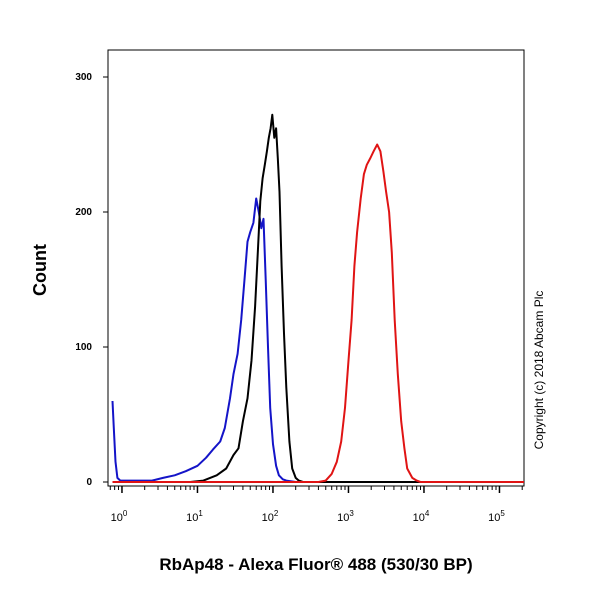 This screenshot has width=600, height=600. What do you see at coordinates (91, 280) in the screenshot?
I see `y-axis: 0 100 200 300` at bounding box center [91, 280].